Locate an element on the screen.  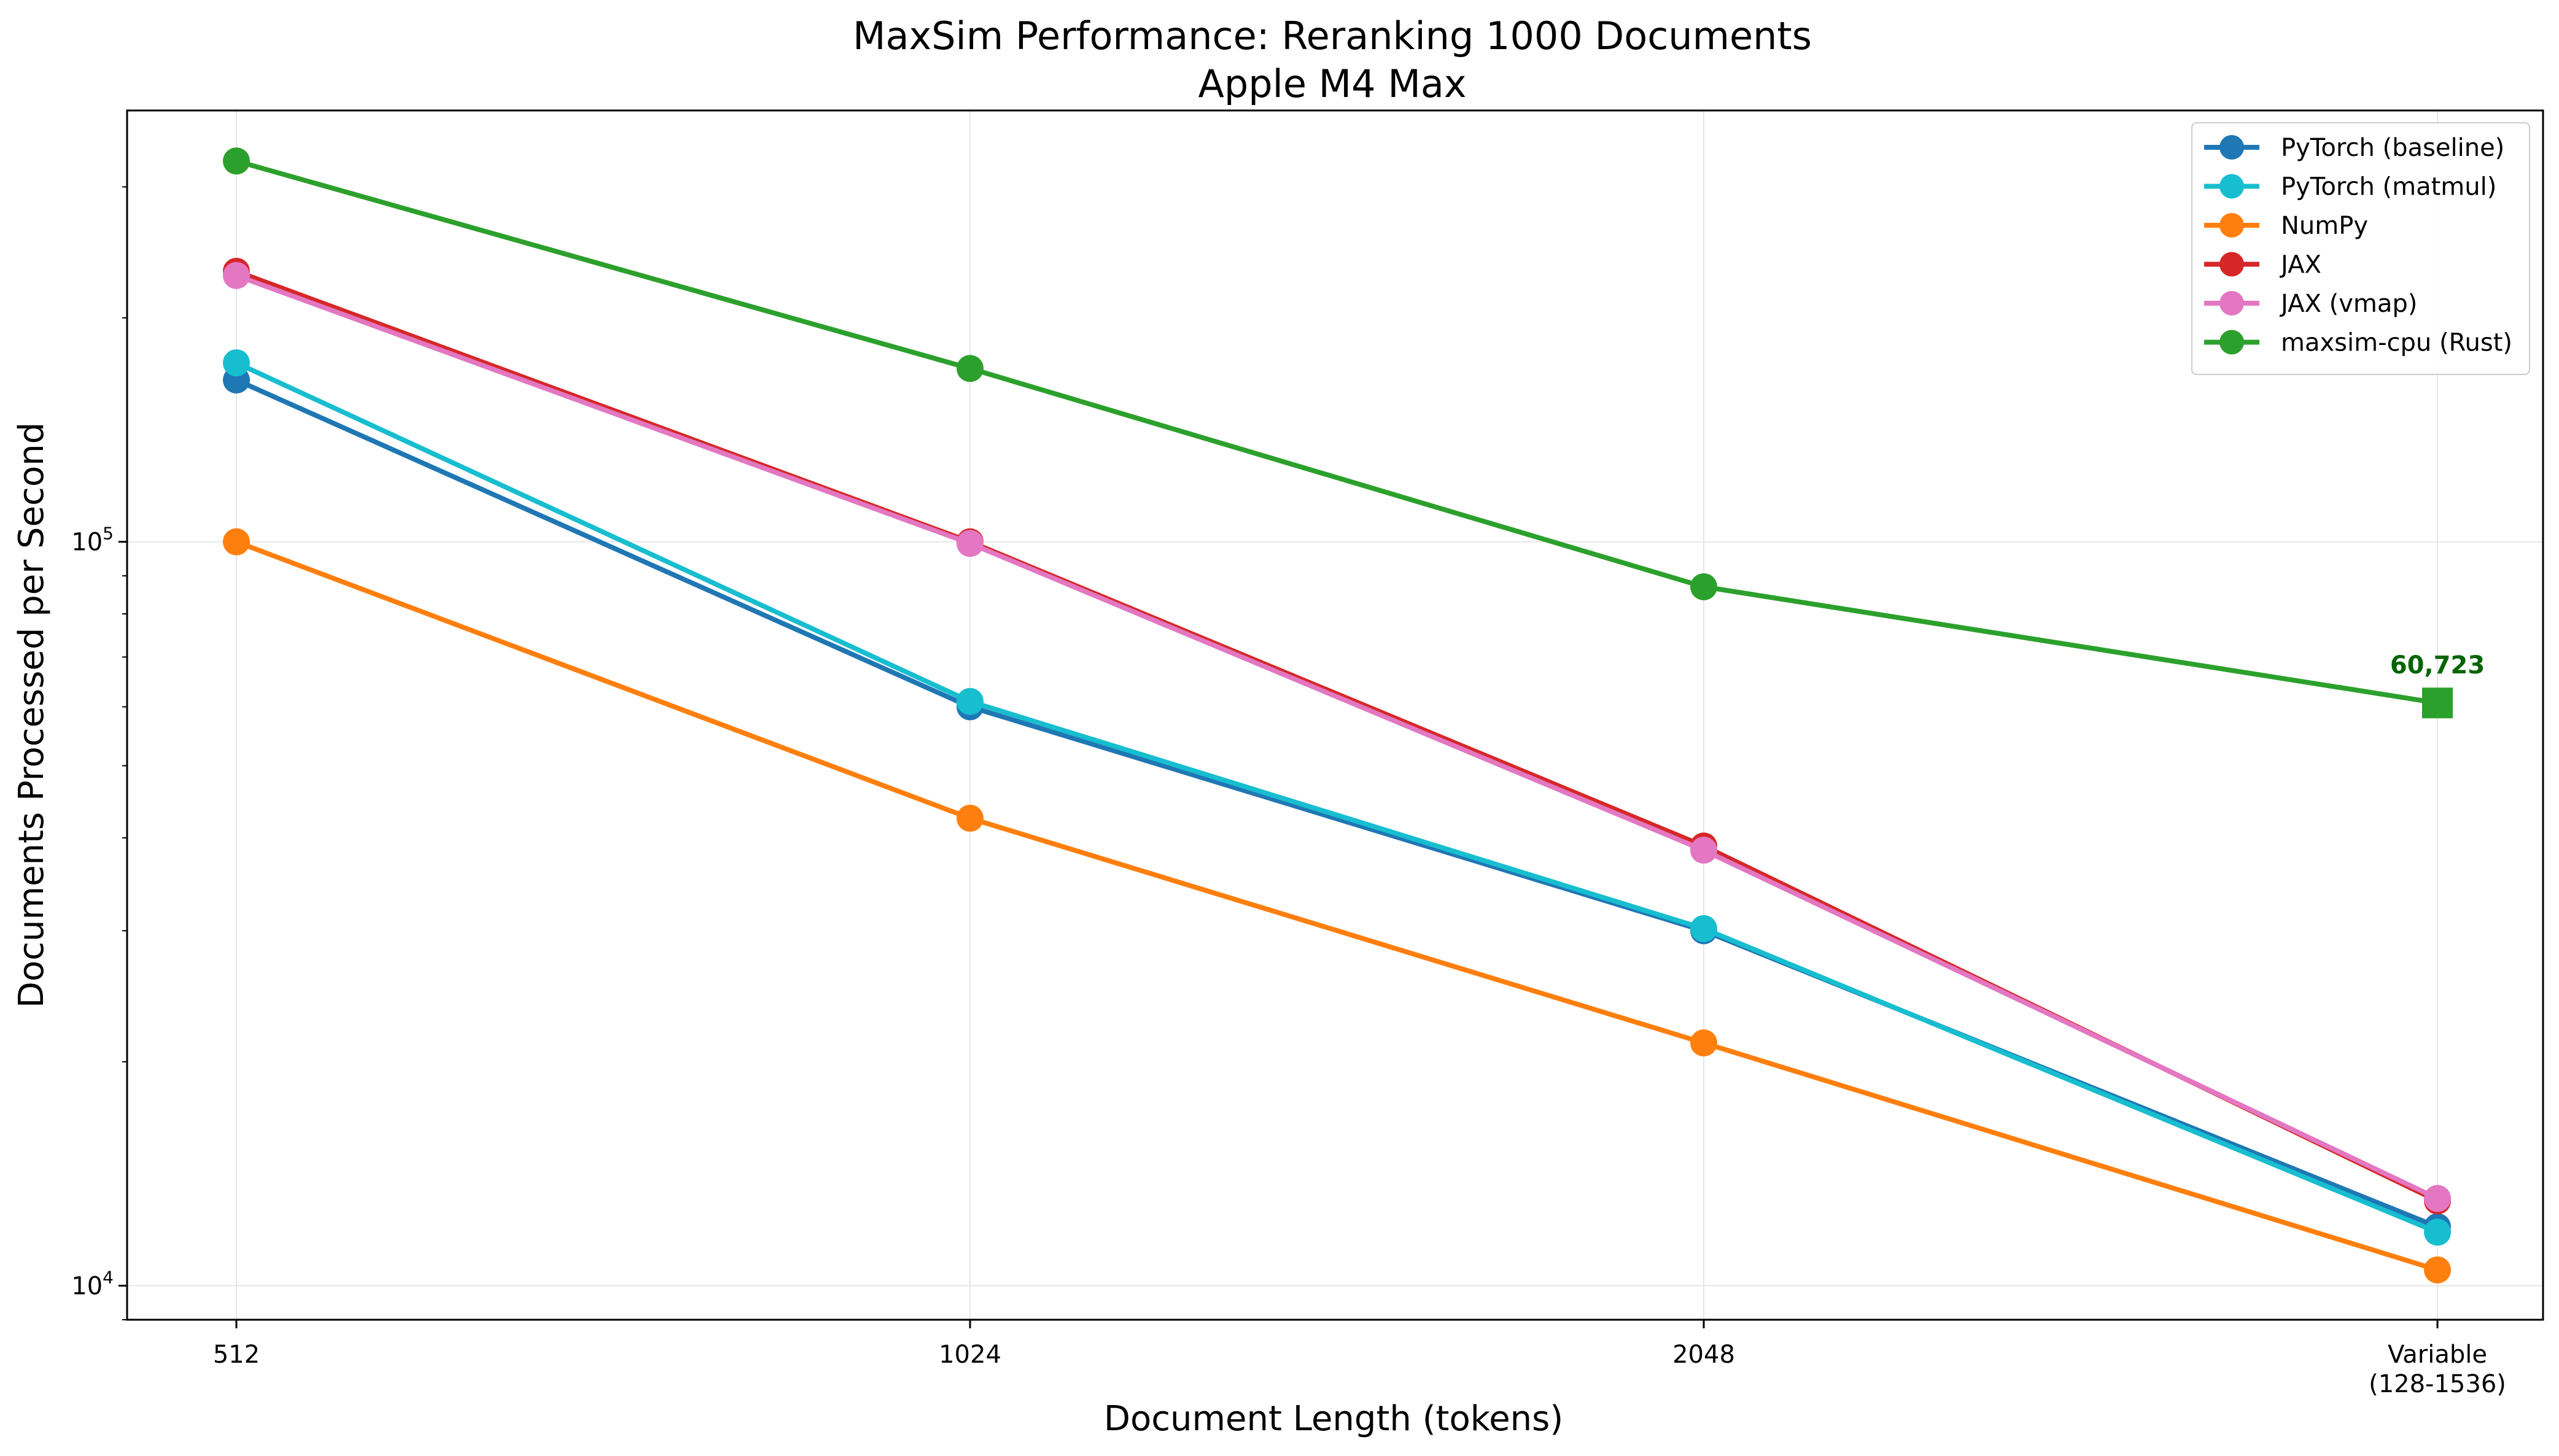
legend-label: PyTorch (matmul) is located at coordinates (2388, 187).